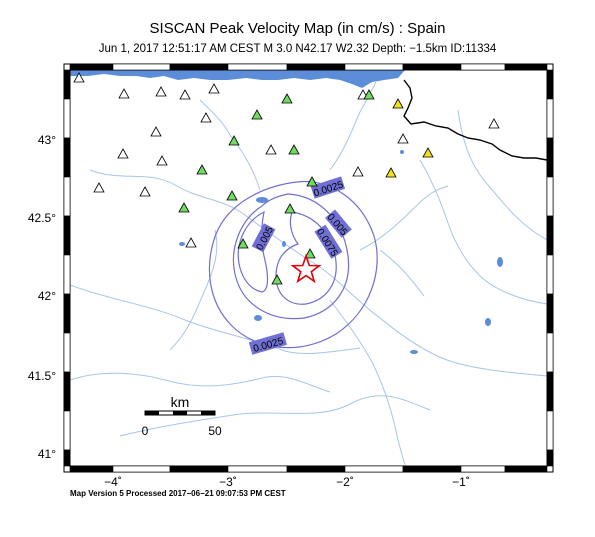 The image size is (595, 537). What do you see at coordinates (237, 79) in the screenshot?
I see `sea-water` at bounding box center [237, 79].